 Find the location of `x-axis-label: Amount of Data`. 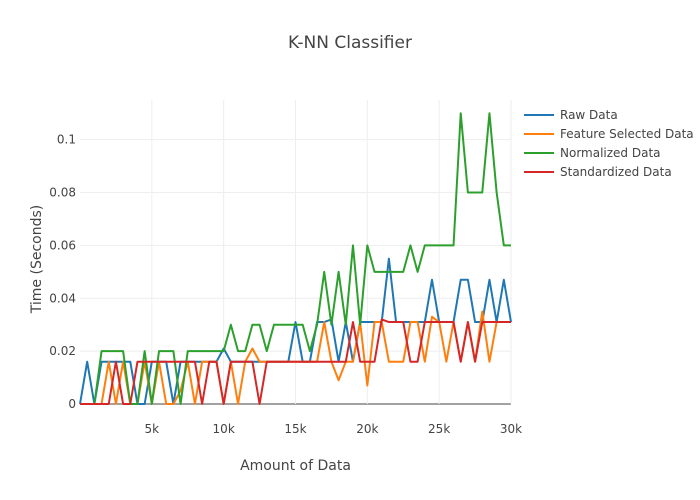

x-axis-label: Amount of Data is located at coordinates (295, 466).